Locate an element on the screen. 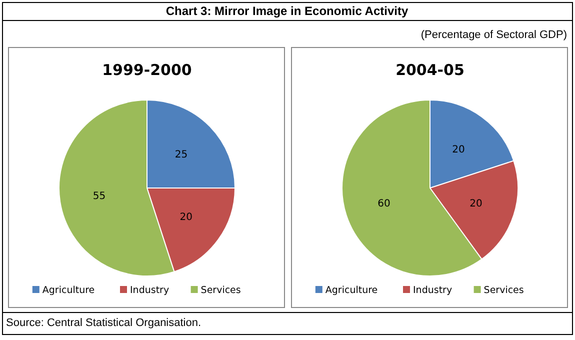 The width and height of the screenshot is (575, 340). data-label: 55 is located at coordinates (99, 196).